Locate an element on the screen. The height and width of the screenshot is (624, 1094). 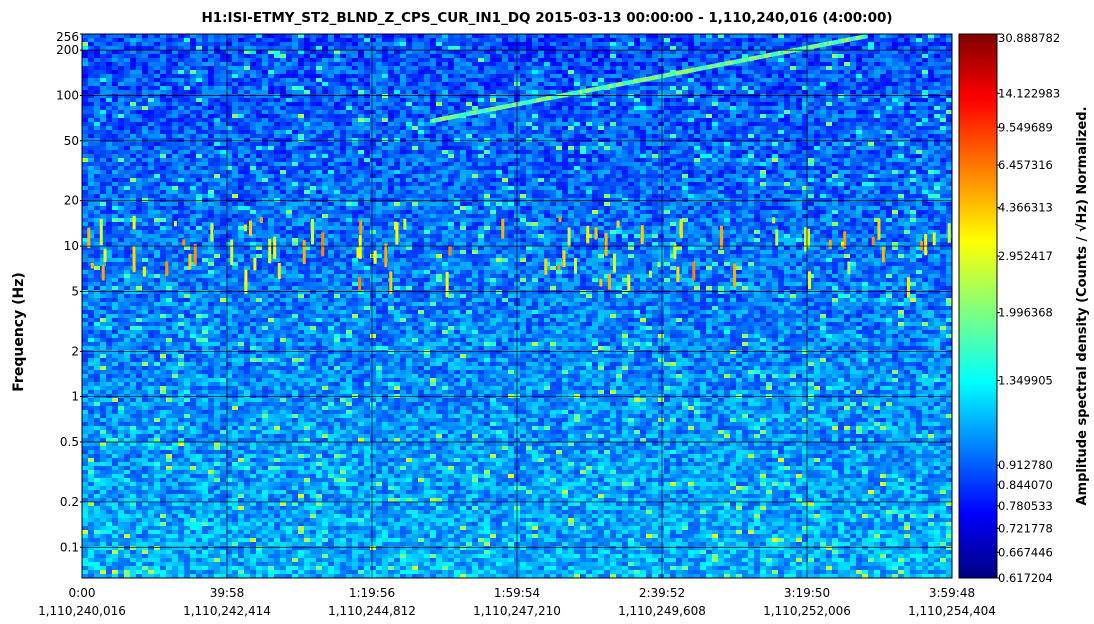
colorbar is located at coordinates (978, 306).